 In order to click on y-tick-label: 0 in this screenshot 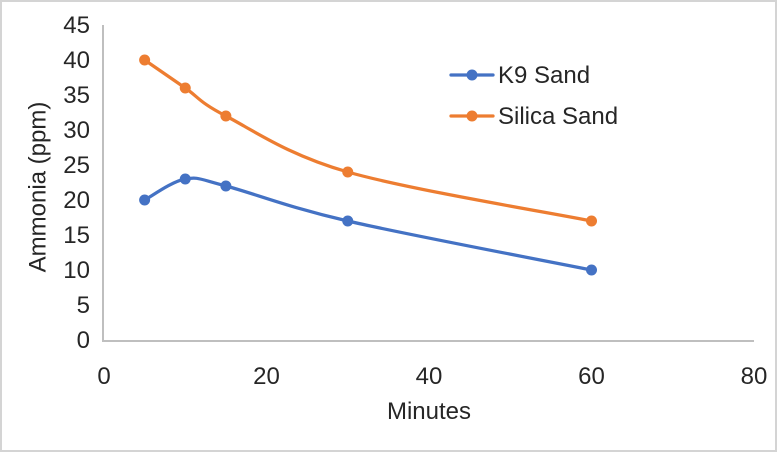, I will do `click(83, 340)`.